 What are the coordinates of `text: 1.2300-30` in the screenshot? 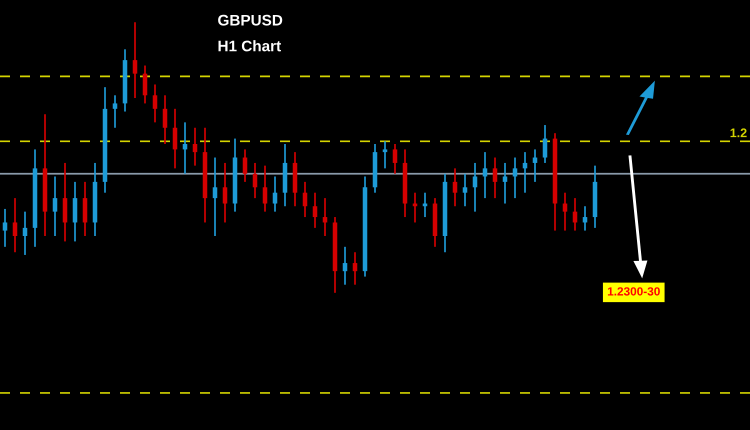 It's located at (634, 291).